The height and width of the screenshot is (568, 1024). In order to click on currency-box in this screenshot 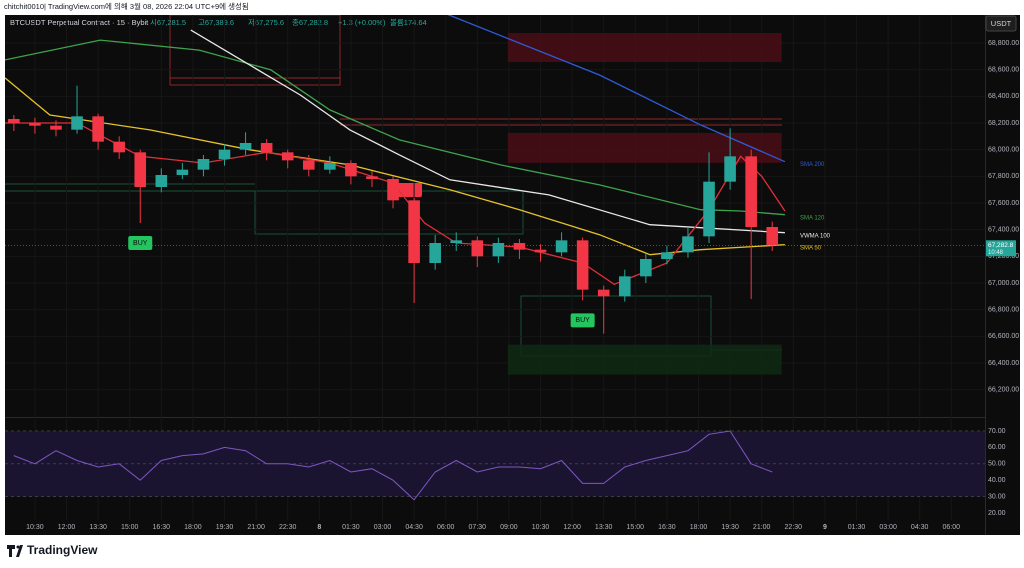, I will do `click(1001, 23)`.